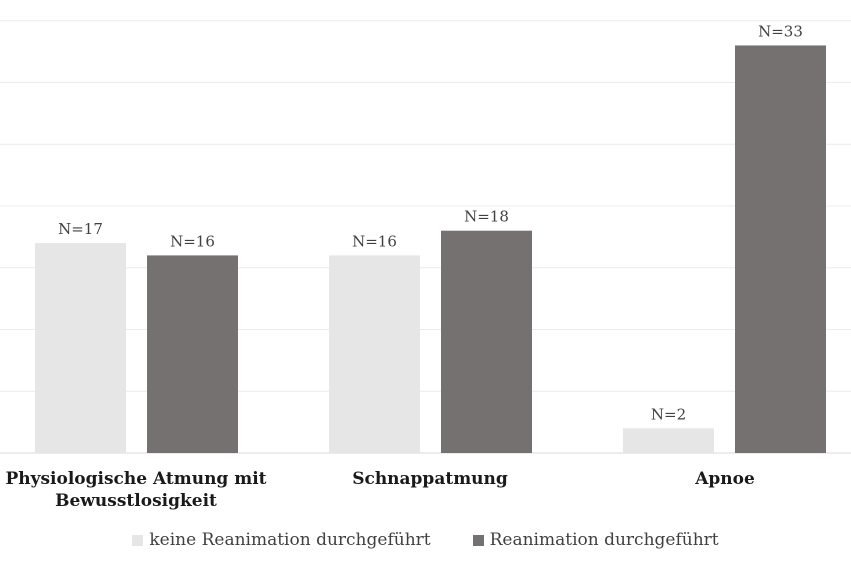 Image resolution: width=851 pixels, height=569 pixels. I want to click on category-label-1: Schnappatmung, so click(430, 479).